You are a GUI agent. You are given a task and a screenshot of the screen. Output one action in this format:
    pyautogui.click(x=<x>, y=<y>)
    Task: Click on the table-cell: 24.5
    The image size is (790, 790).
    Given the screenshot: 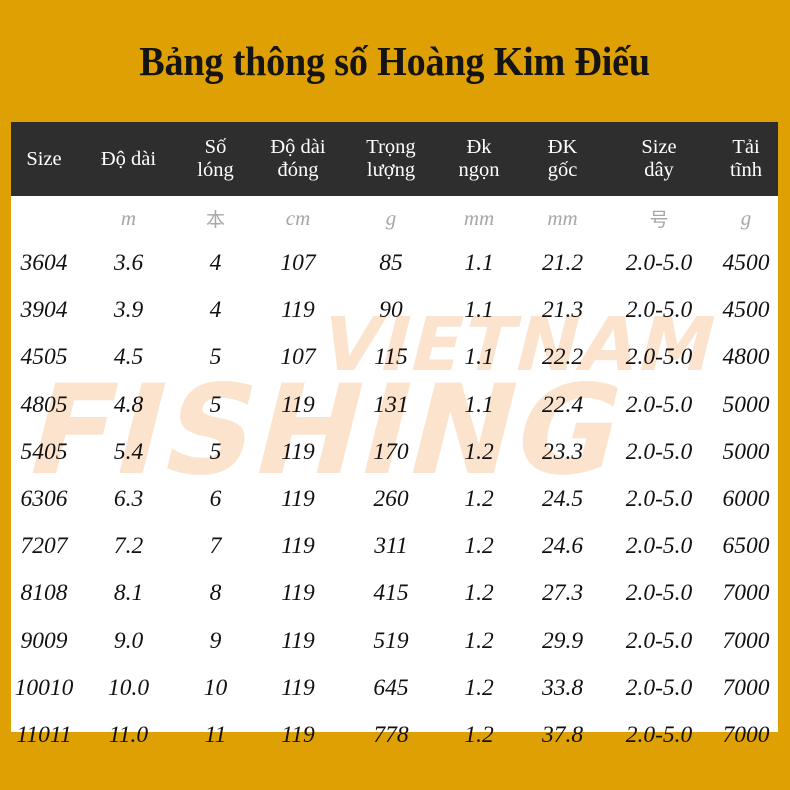 What is the action you would take?
    pyautogui.click(x=562, y=499)
    